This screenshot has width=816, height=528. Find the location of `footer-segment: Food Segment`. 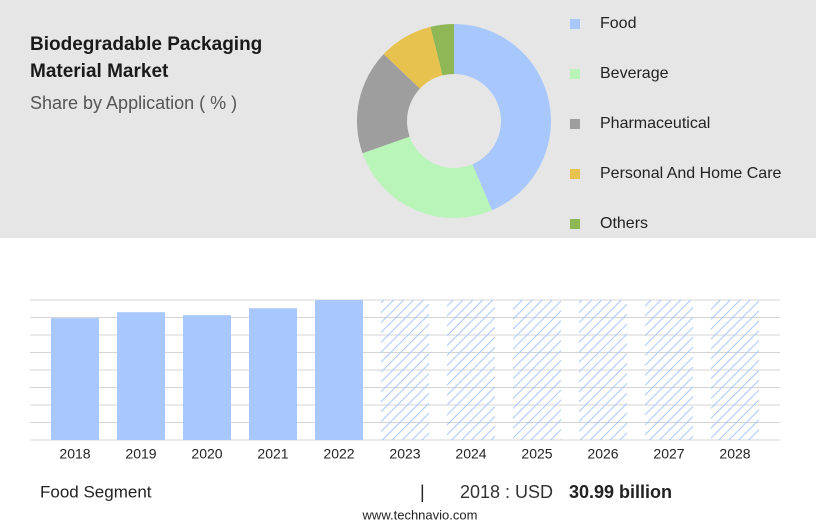

footer-segment: Food Segment is located at coordinates (96, 491).